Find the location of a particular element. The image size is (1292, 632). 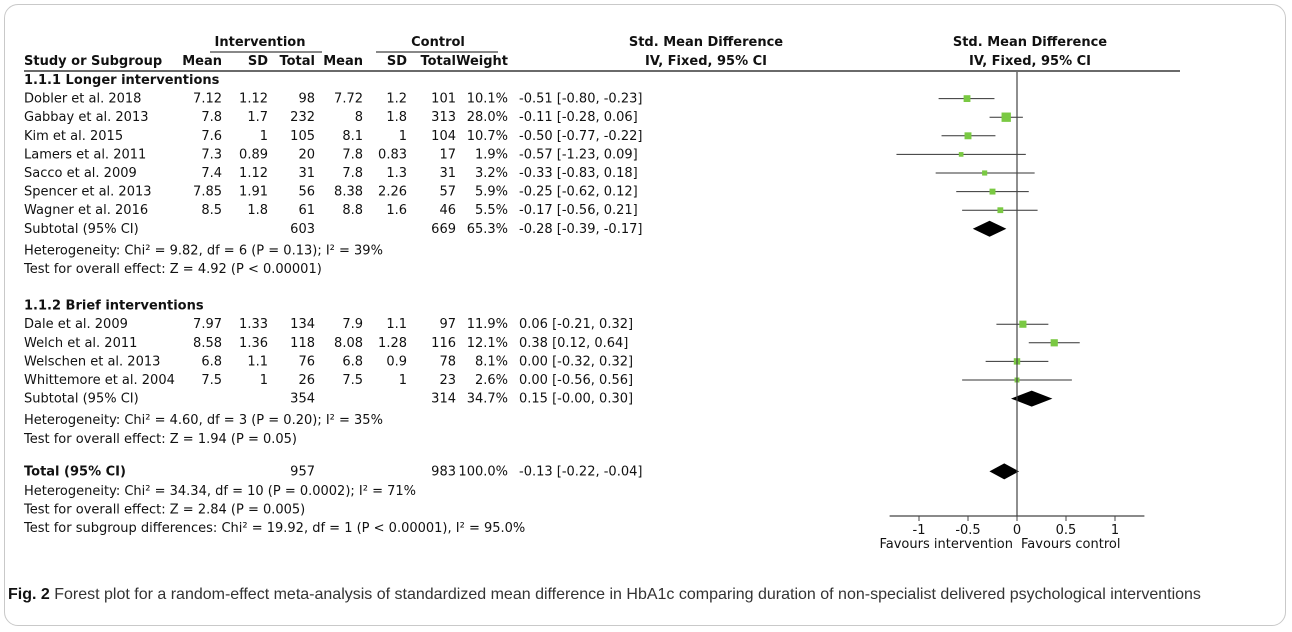

cell-c-sd: 1.1 is located at coordinates (396, 324).